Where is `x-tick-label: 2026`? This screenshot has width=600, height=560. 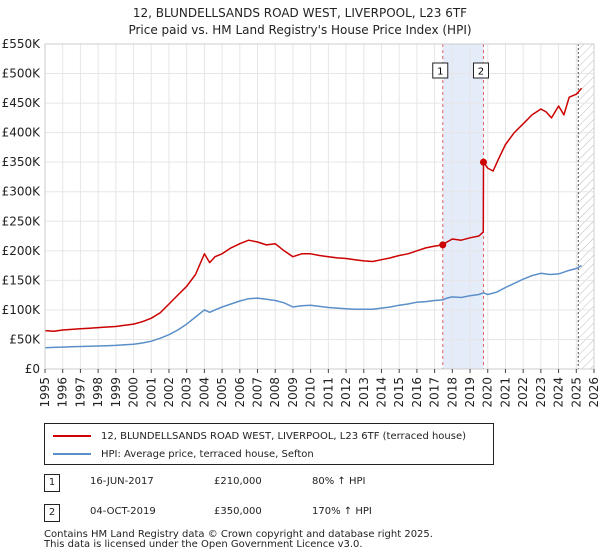
x-tick-label: 2026 is located at coordinates (593, 392).